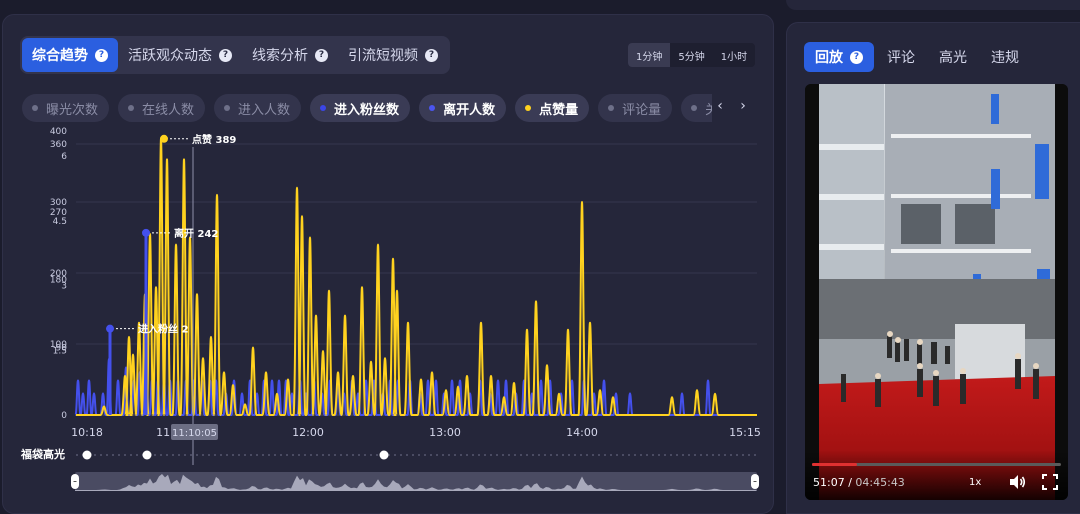 This screenshot has width=1080, height=514. I want to click on y-tick-label: 400, so click(58, 132).